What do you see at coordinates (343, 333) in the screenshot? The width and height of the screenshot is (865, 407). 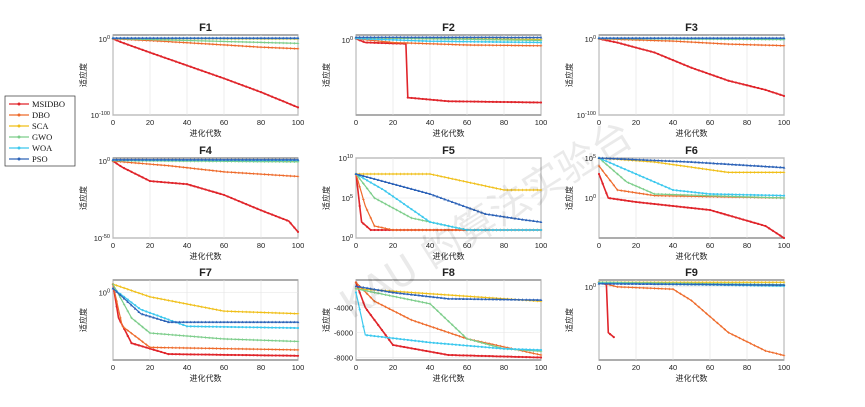 I see `y-tick-label: -6000` at bounding box center [343, 333].